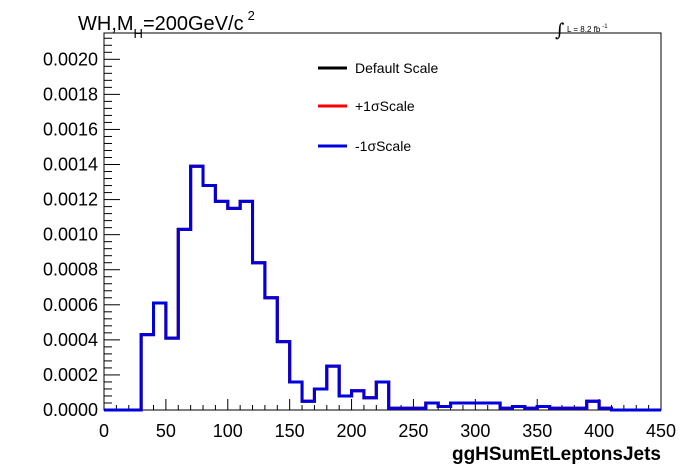 The image size is (696, 472). Describe the element at coordinates (413, 431) in the screenshot. I see `x-tick-label-250: 250` at that location.